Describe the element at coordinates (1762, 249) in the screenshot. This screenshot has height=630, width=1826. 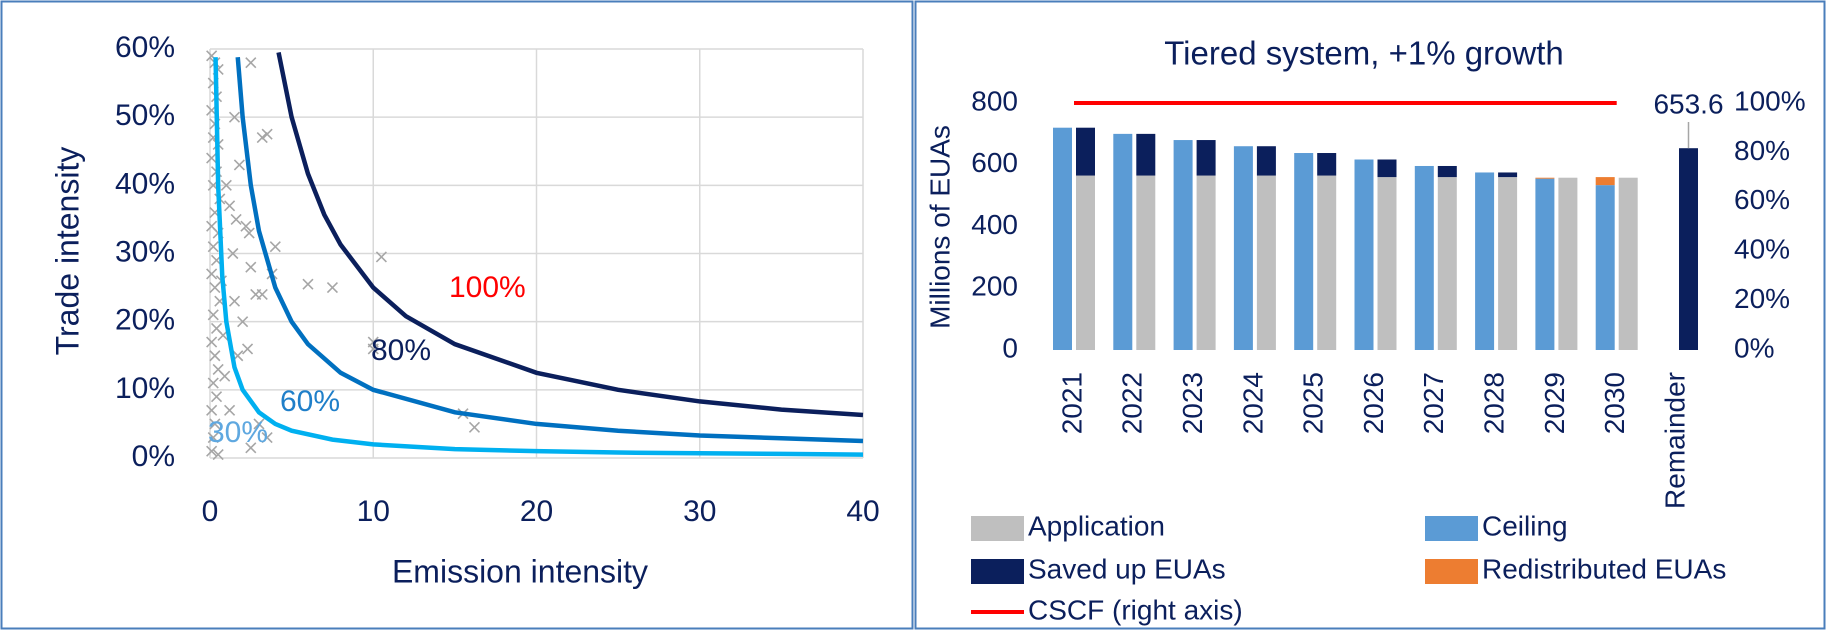
I see `y2-tick-label: 40%` at that location.